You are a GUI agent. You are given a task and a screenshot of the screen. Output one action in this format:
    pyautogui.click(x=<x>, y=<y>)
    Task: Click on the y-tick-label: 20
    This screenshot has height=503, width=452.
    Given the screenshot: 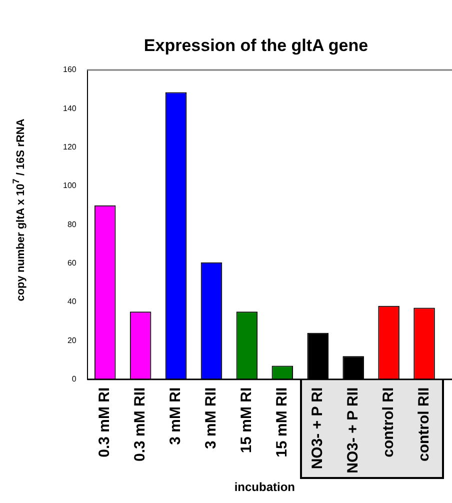 What is the action you would take?
    pyautogui.click(x=72, y=340)
    